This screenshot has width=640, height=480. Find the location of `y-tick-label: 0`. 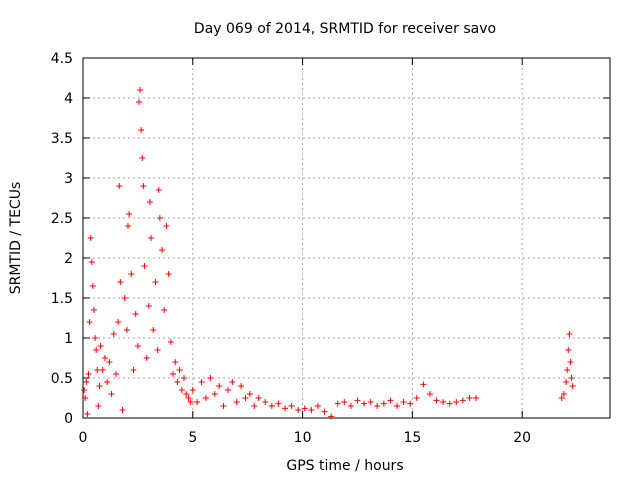

y-tick-label: 0 is located at coordinates (68, 419).